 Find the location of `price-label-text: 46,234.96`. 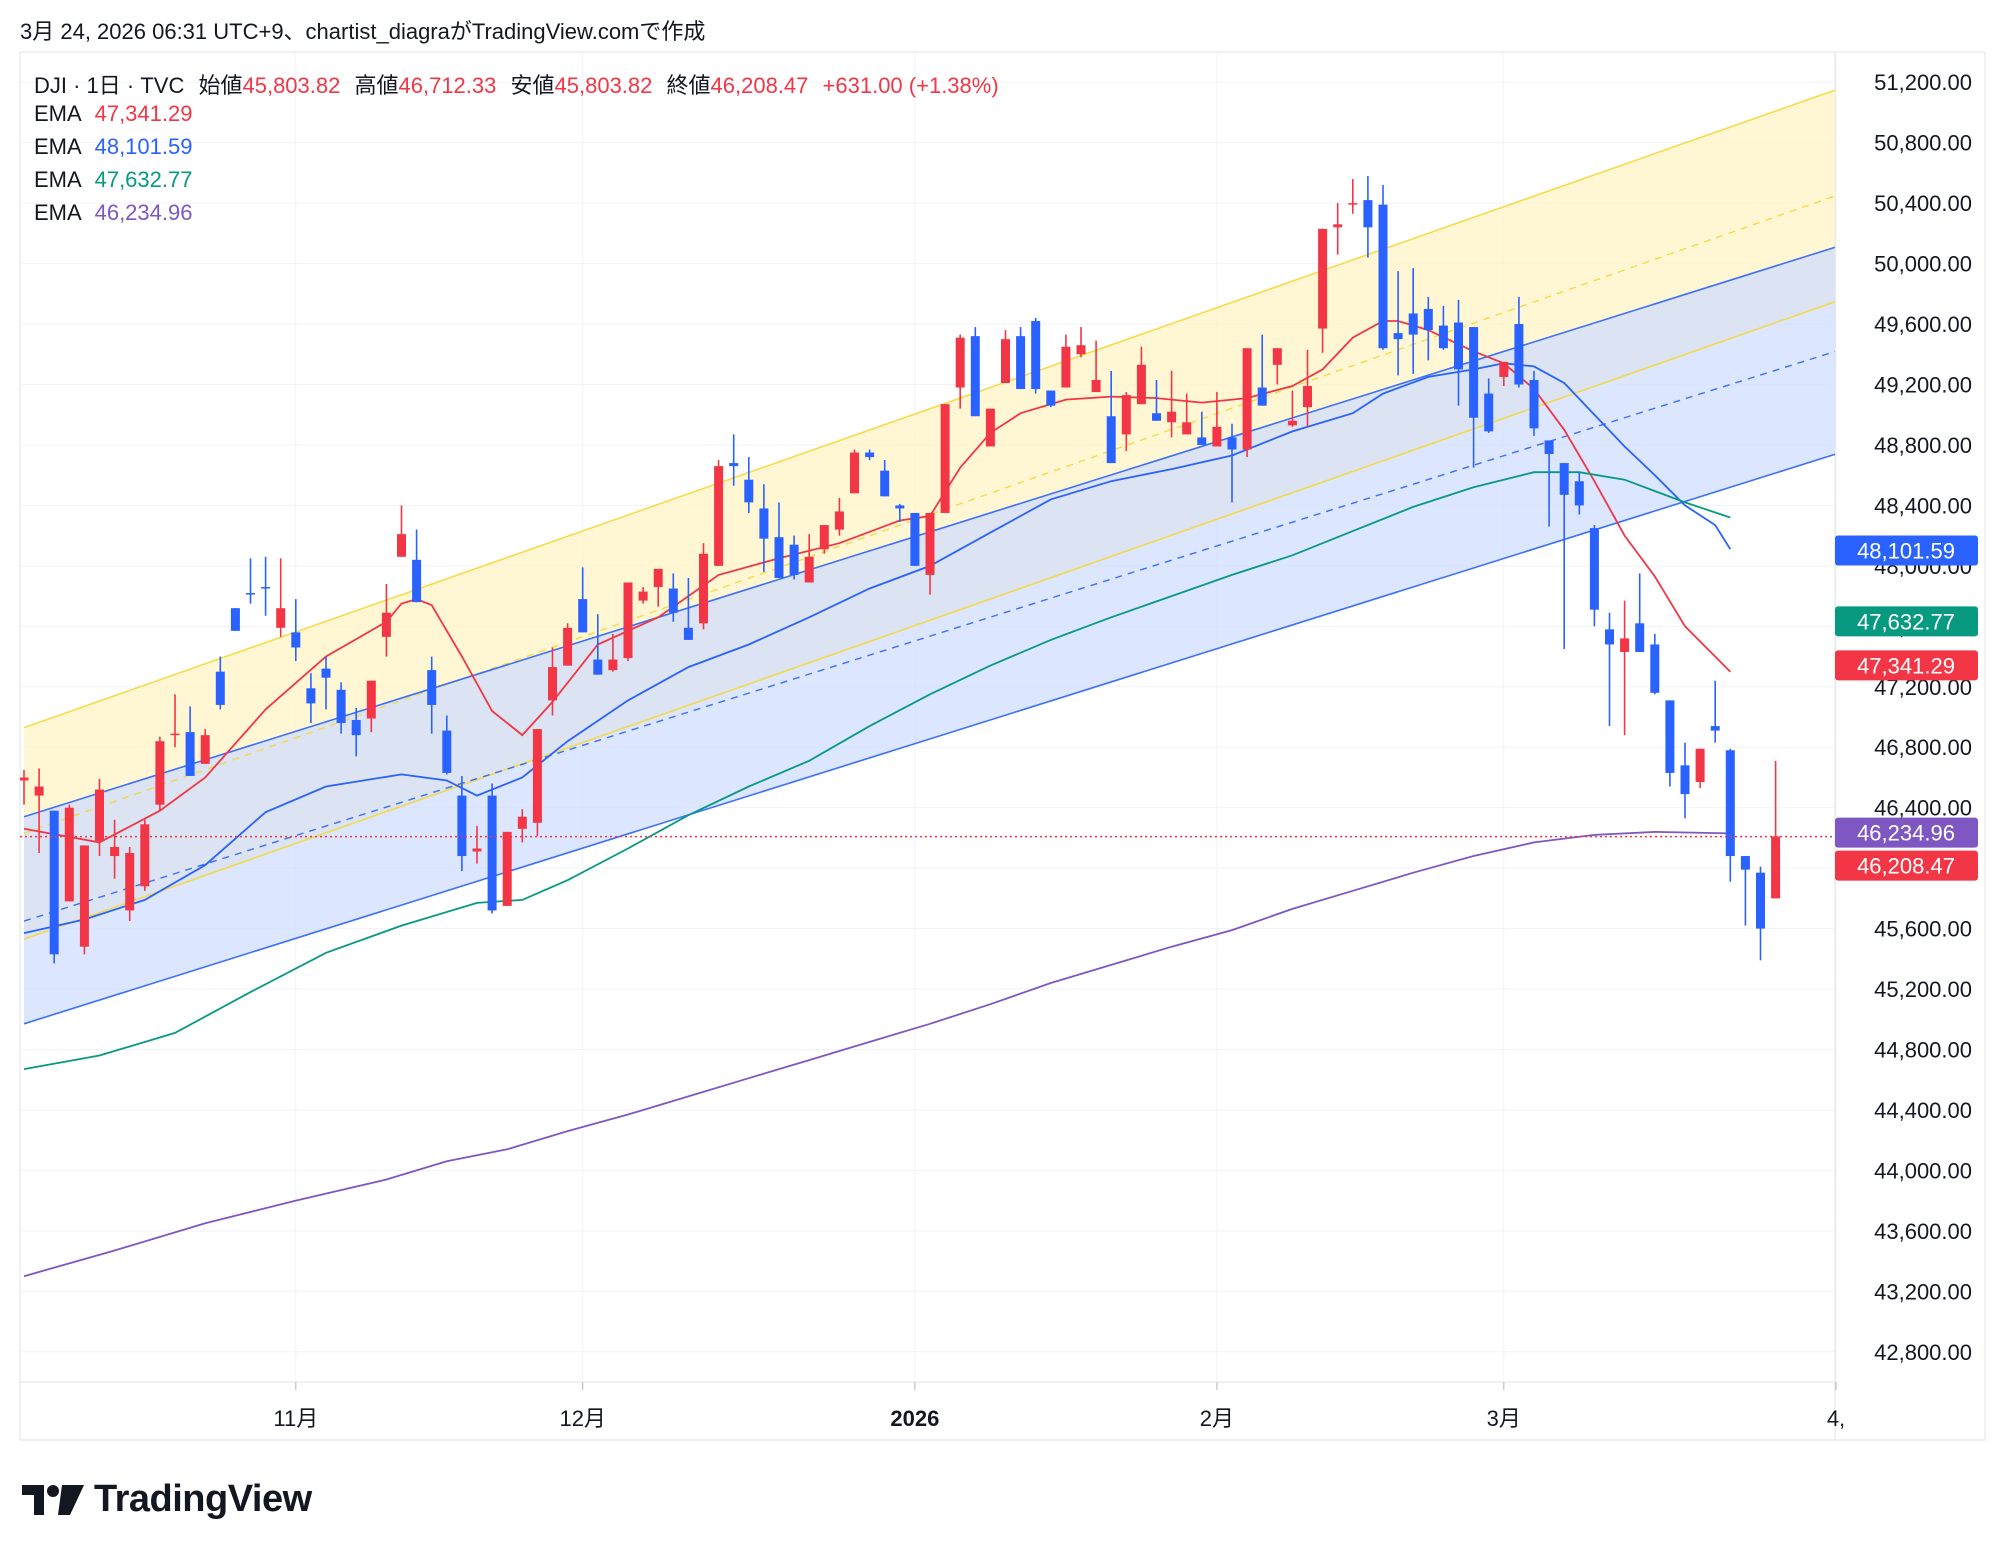

price-label-text: 46,234.96 is located at coordinates (1906, 833).